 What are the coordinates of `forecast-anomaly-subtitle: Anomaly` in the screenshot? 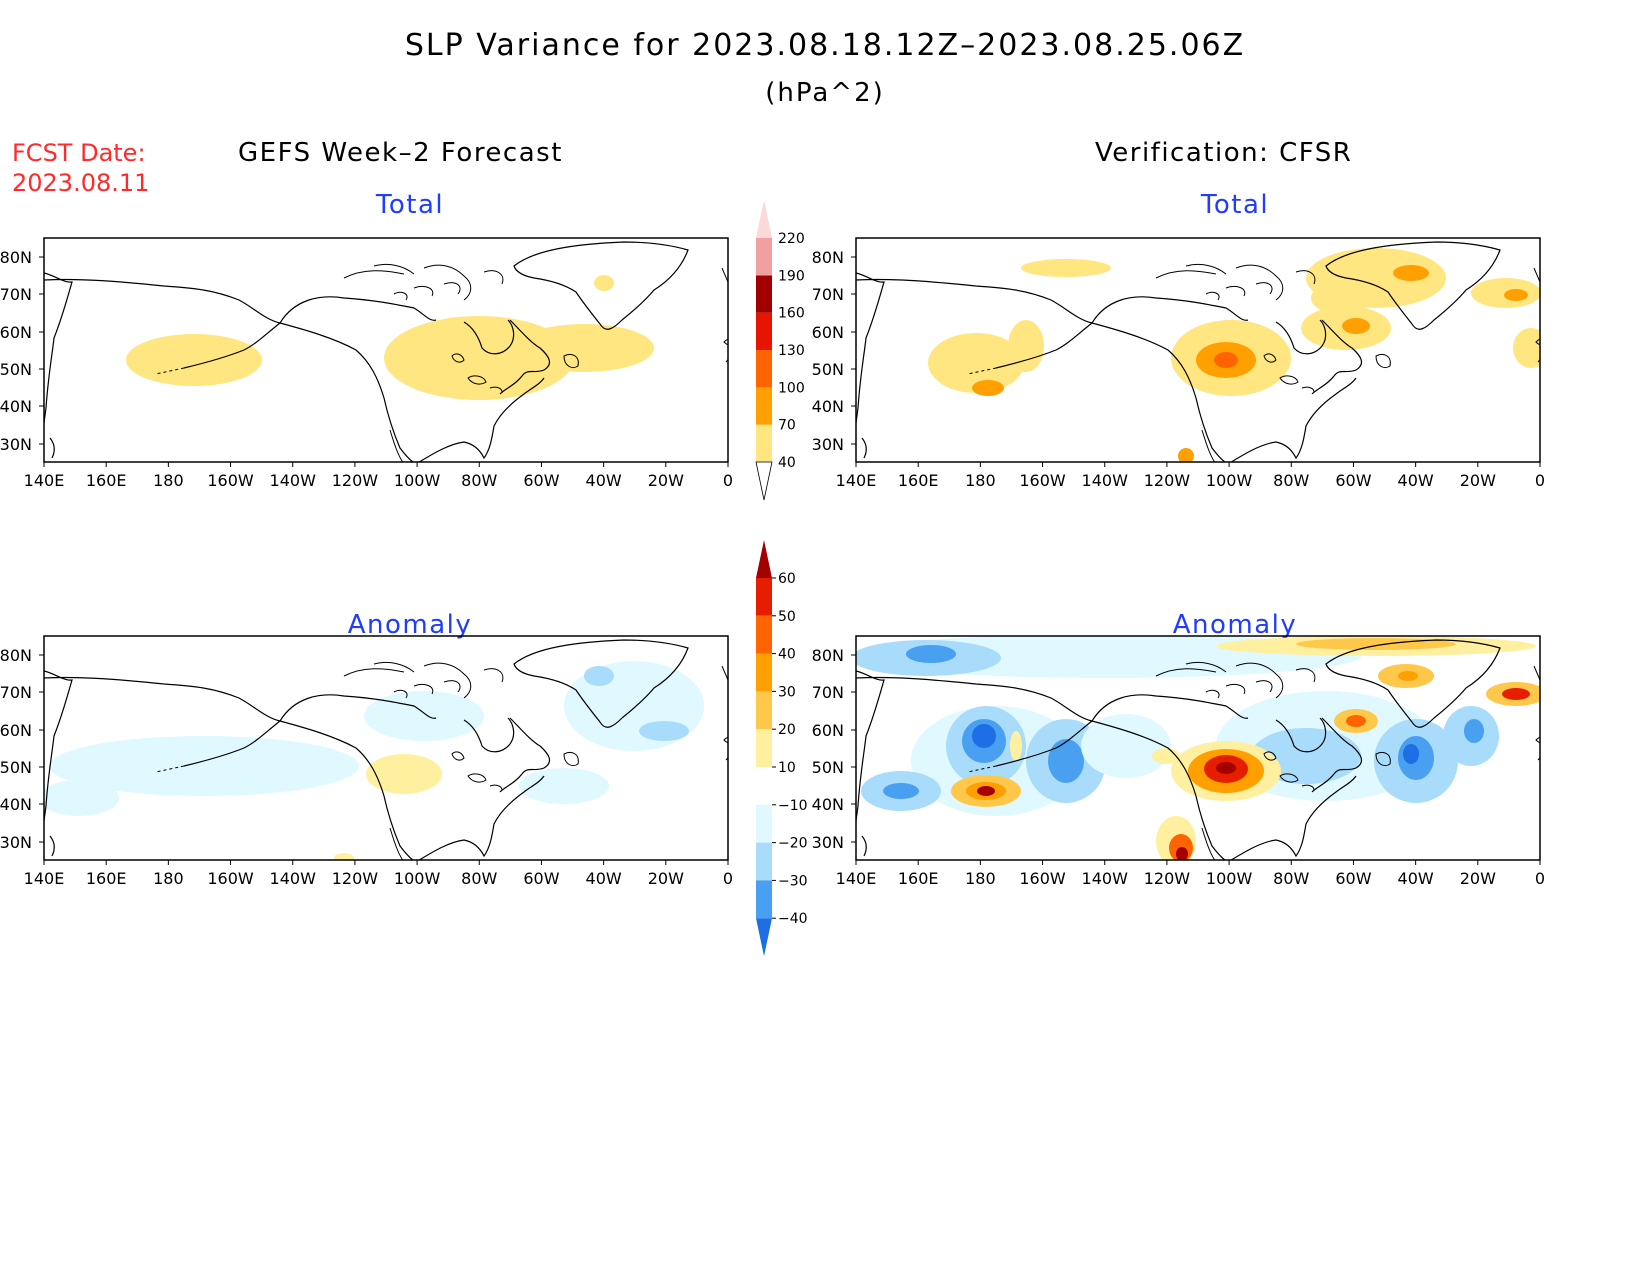 It's located at (410, 625).